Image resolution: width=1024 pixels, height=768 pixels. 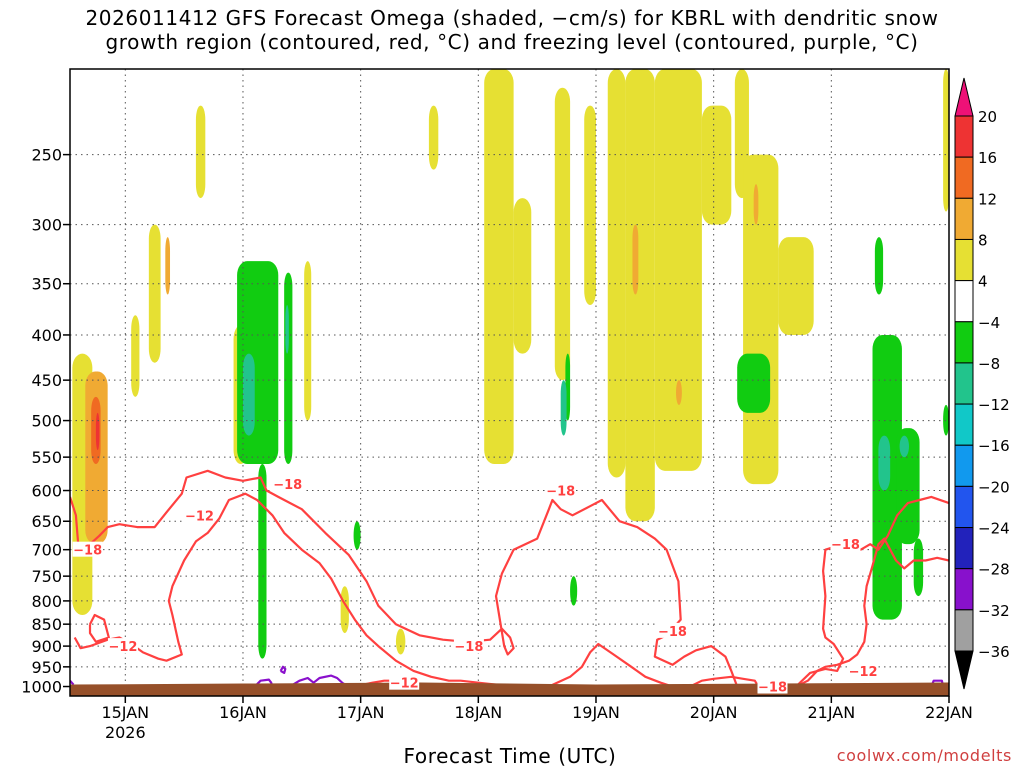 I want to click on x-tick-label-7: 22JAN, so click(x=949, y=712).